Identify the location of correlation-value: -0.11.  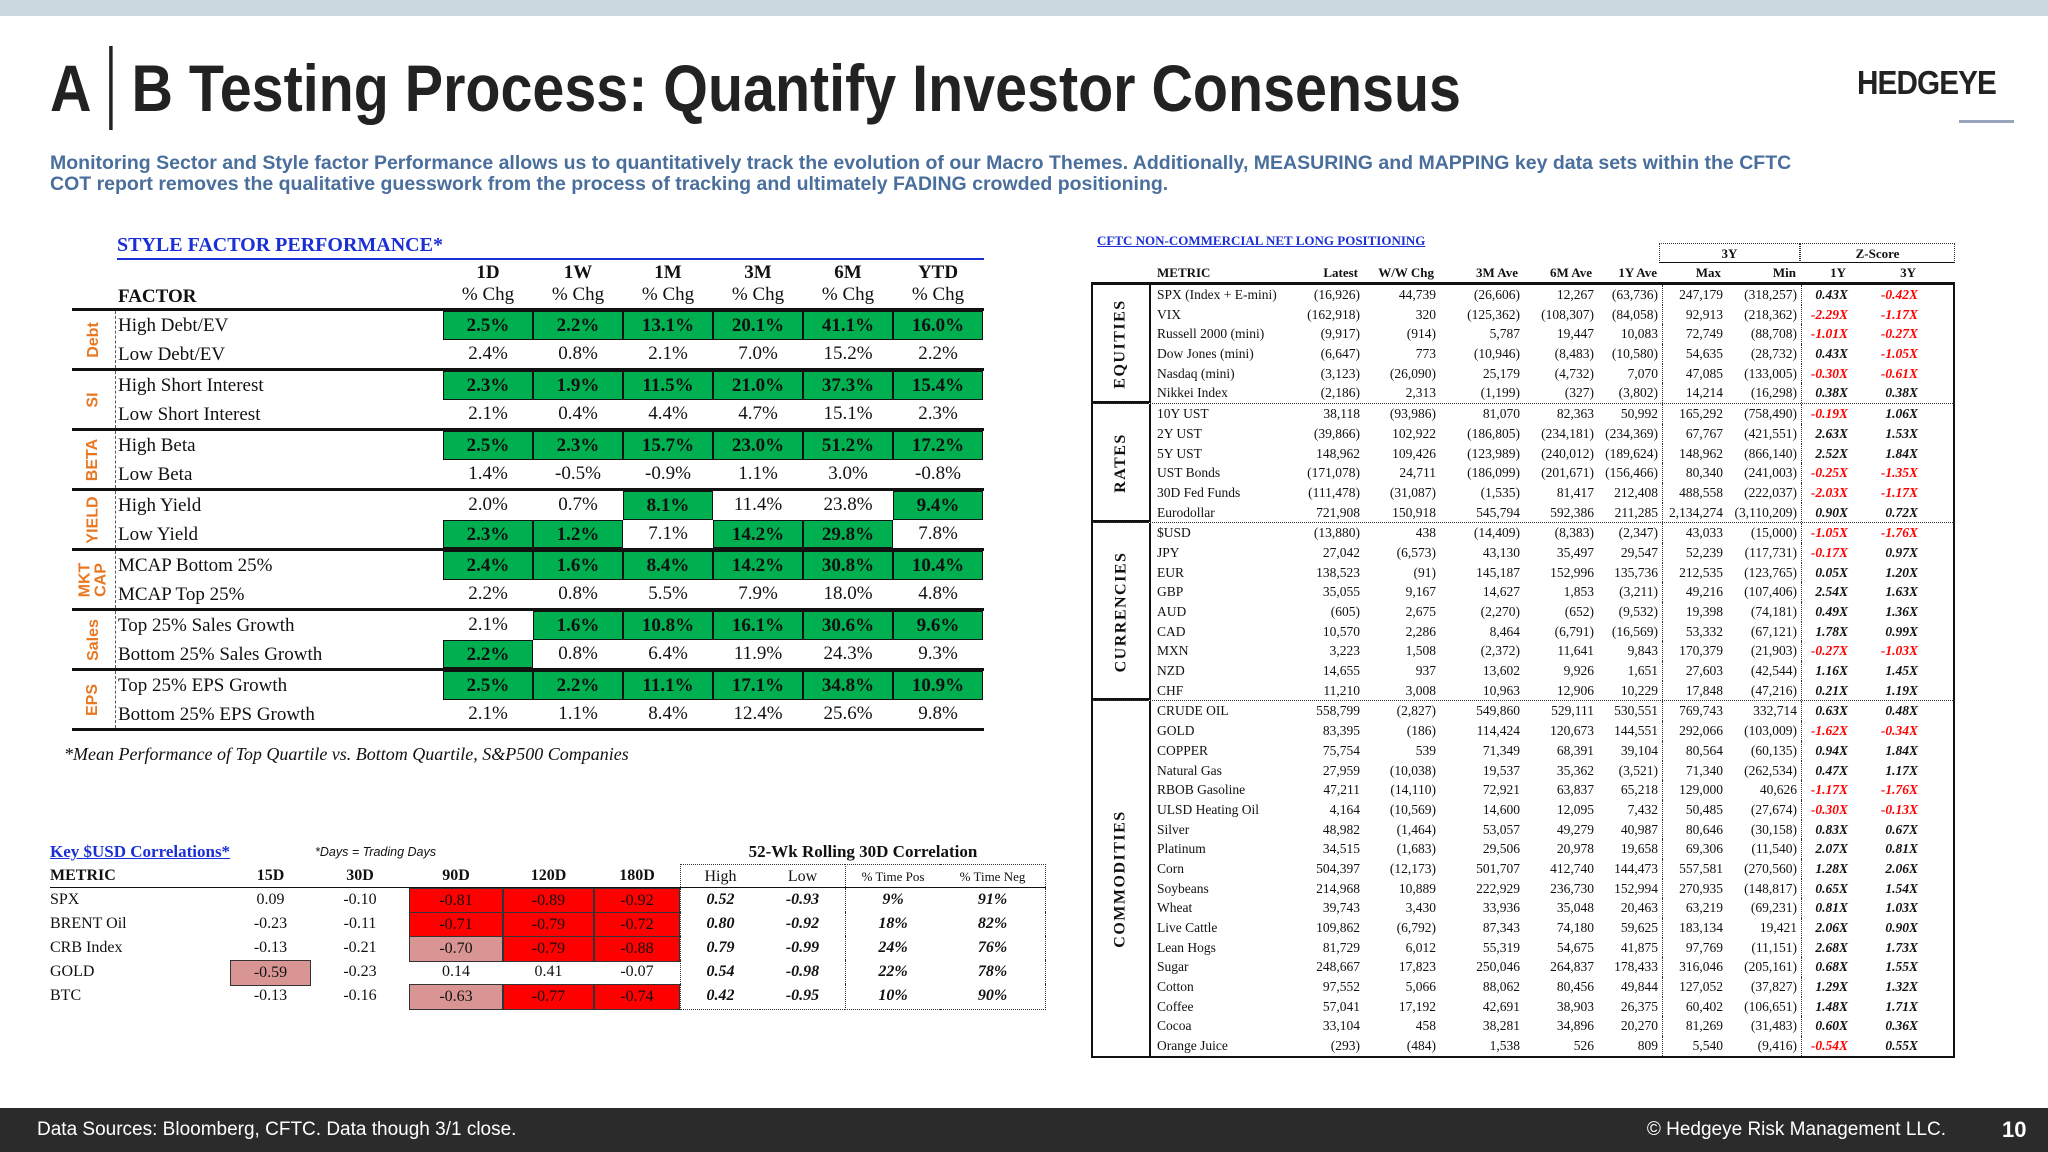
(360, 923).